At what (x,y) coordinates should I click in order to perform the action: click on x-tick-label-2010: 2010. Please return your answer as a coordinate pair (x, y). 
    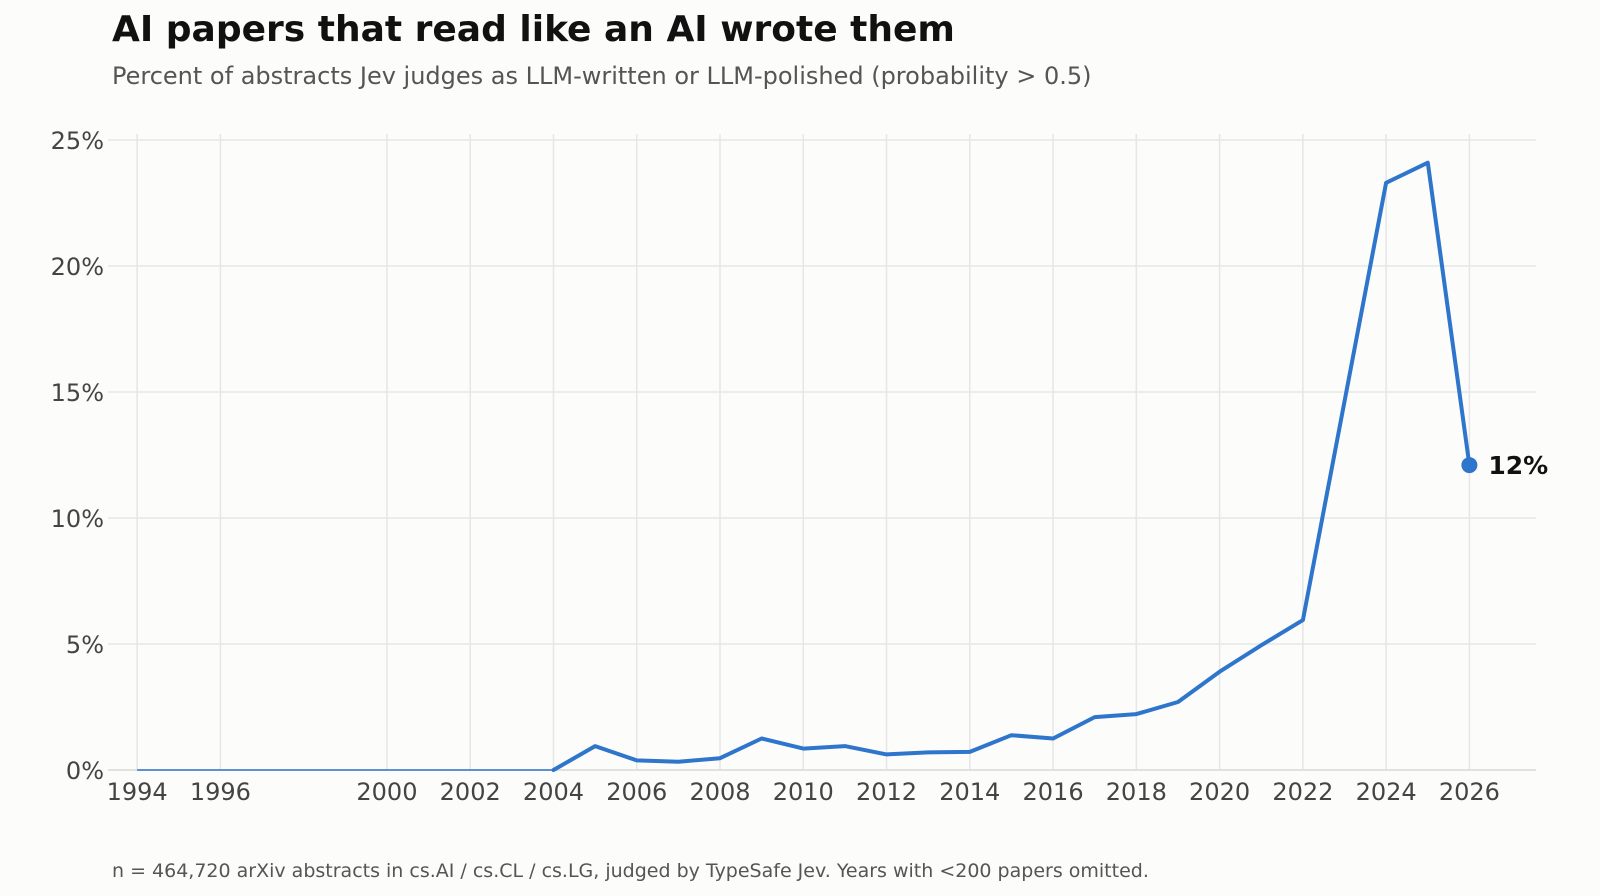
    Looking at the image, I should click on (803, 792).